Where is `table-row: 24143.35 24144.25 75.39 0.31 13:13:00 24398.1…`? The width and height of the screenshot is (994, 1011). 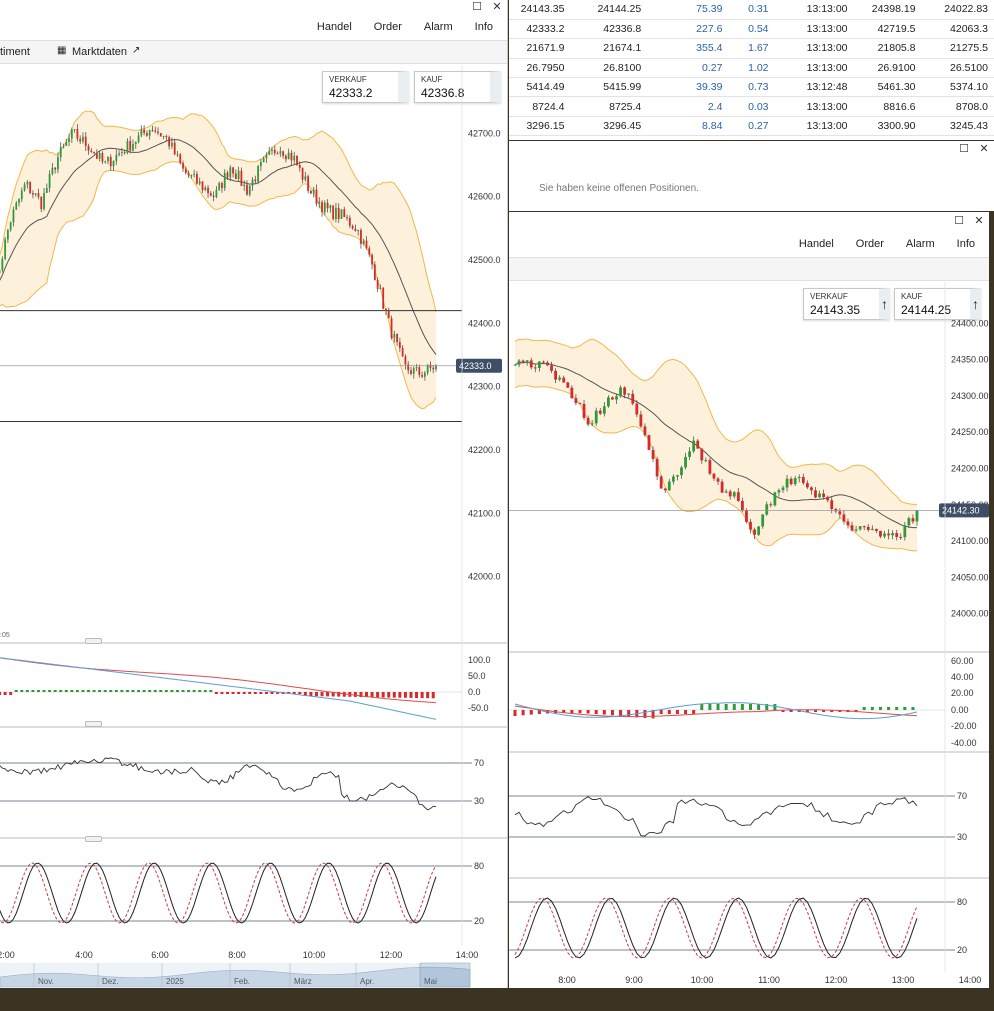
table-row: 24143.35 24144.25 75.39 0.31 13:13:00 24398.1… is located at coordinates (751, 10).